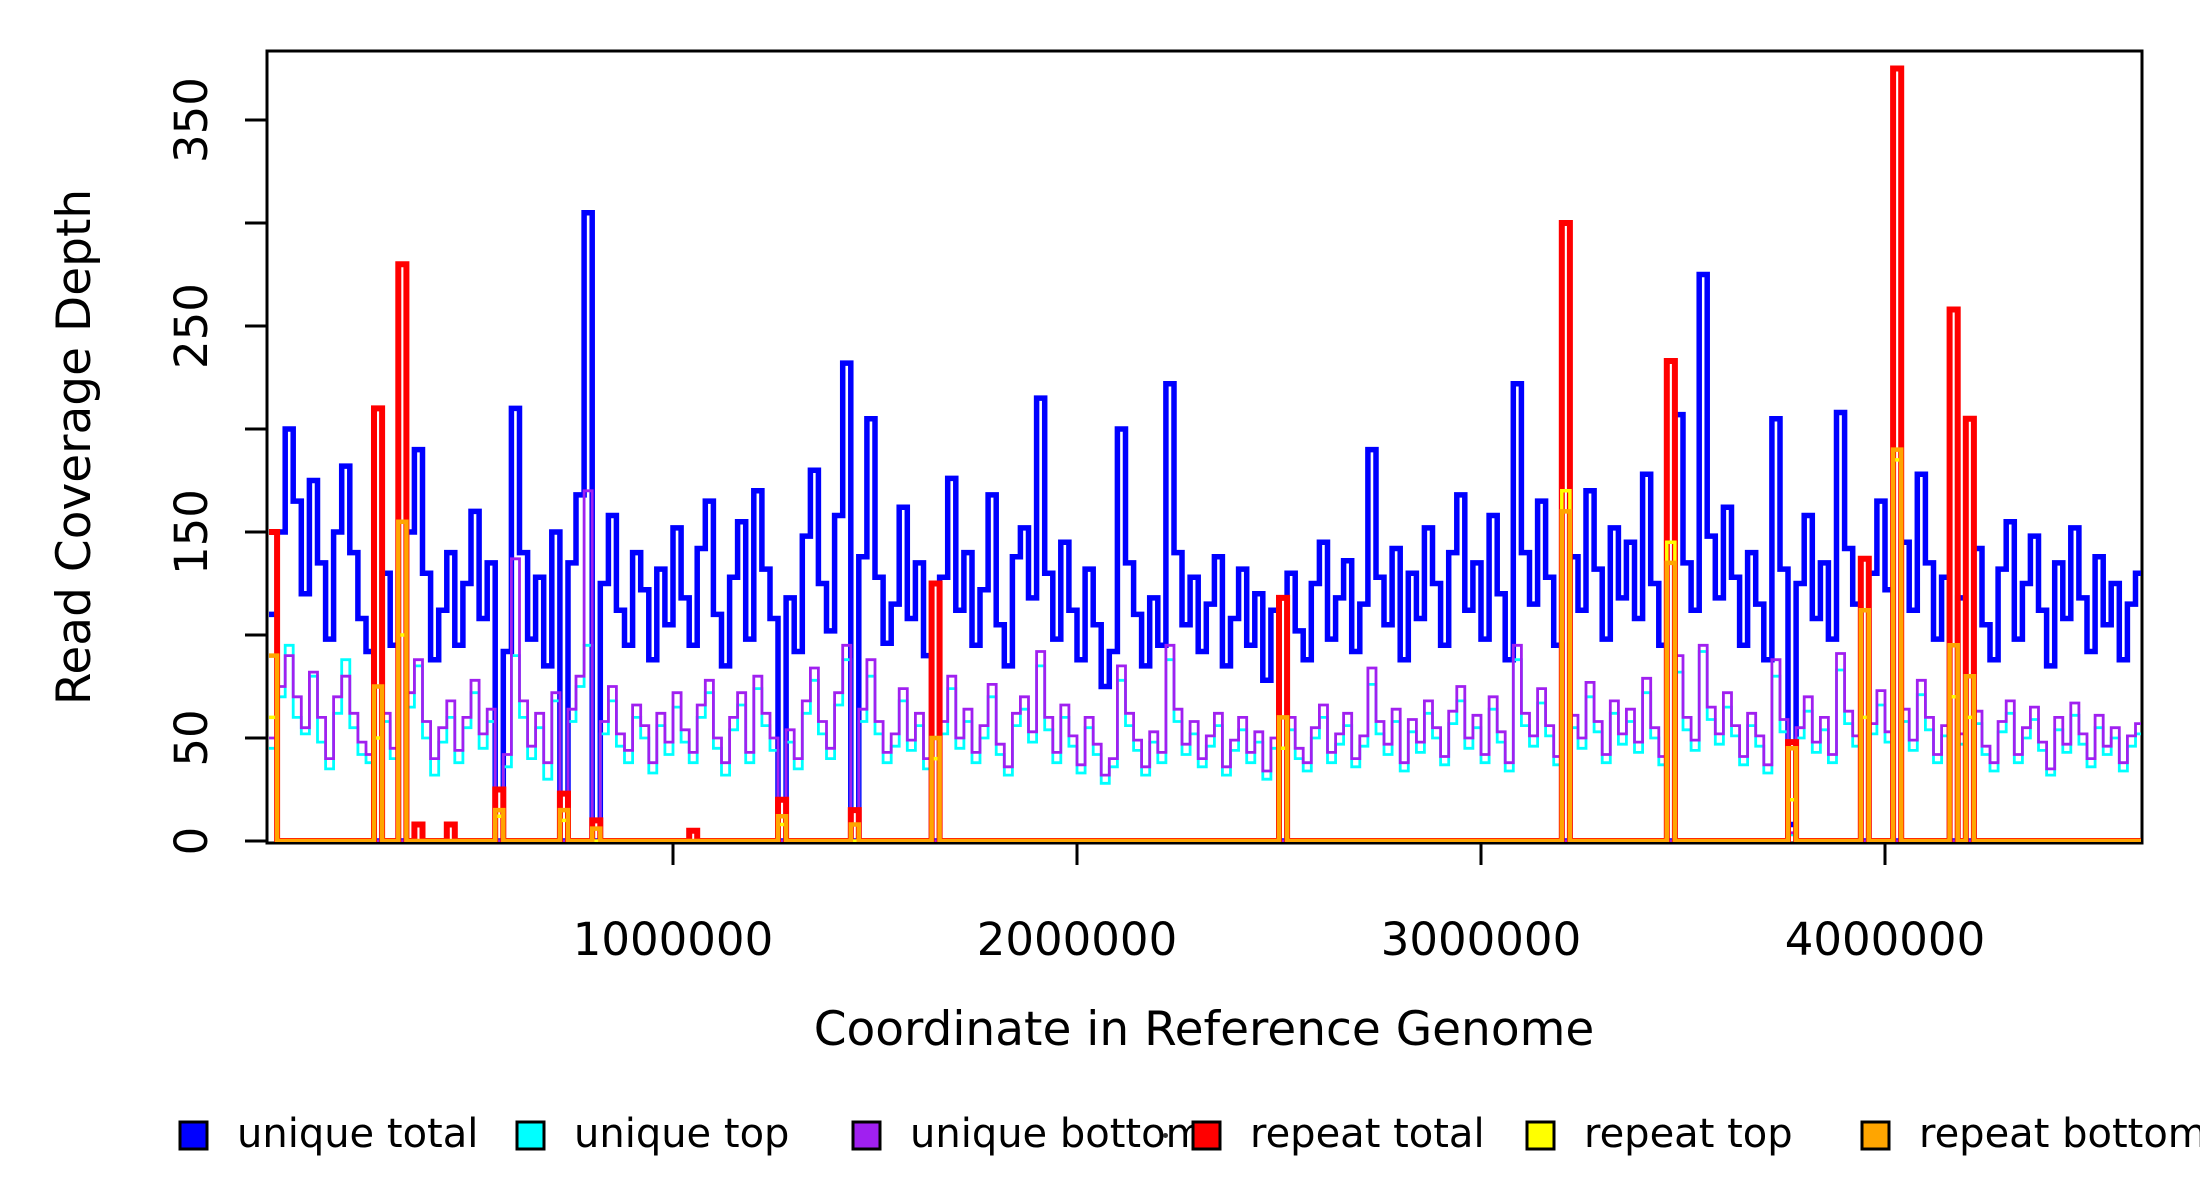 This screenshot has width=2200, height=1200. I want to click on legend-label: unique total, so click(357, 1134).